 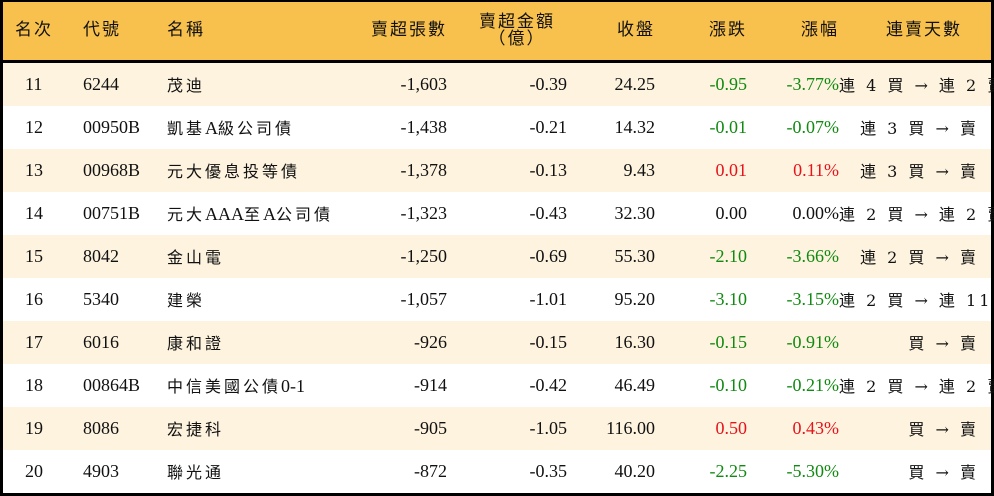 What do you see at coordinates (424, 169) in the screenshot?
I see `cell-net-sell-lots: -1,378` at bounding box center [424, 169].